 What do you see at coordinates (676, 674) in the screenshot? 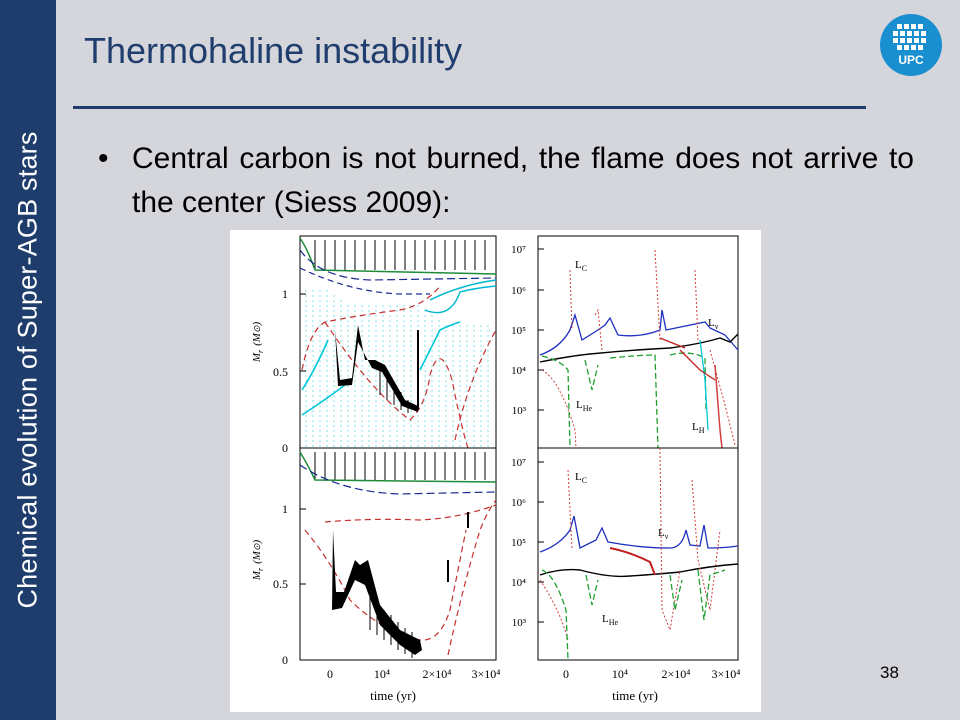
I see `xtick-right-2e4: 2×10⁴` at bounding box center [676, 674].